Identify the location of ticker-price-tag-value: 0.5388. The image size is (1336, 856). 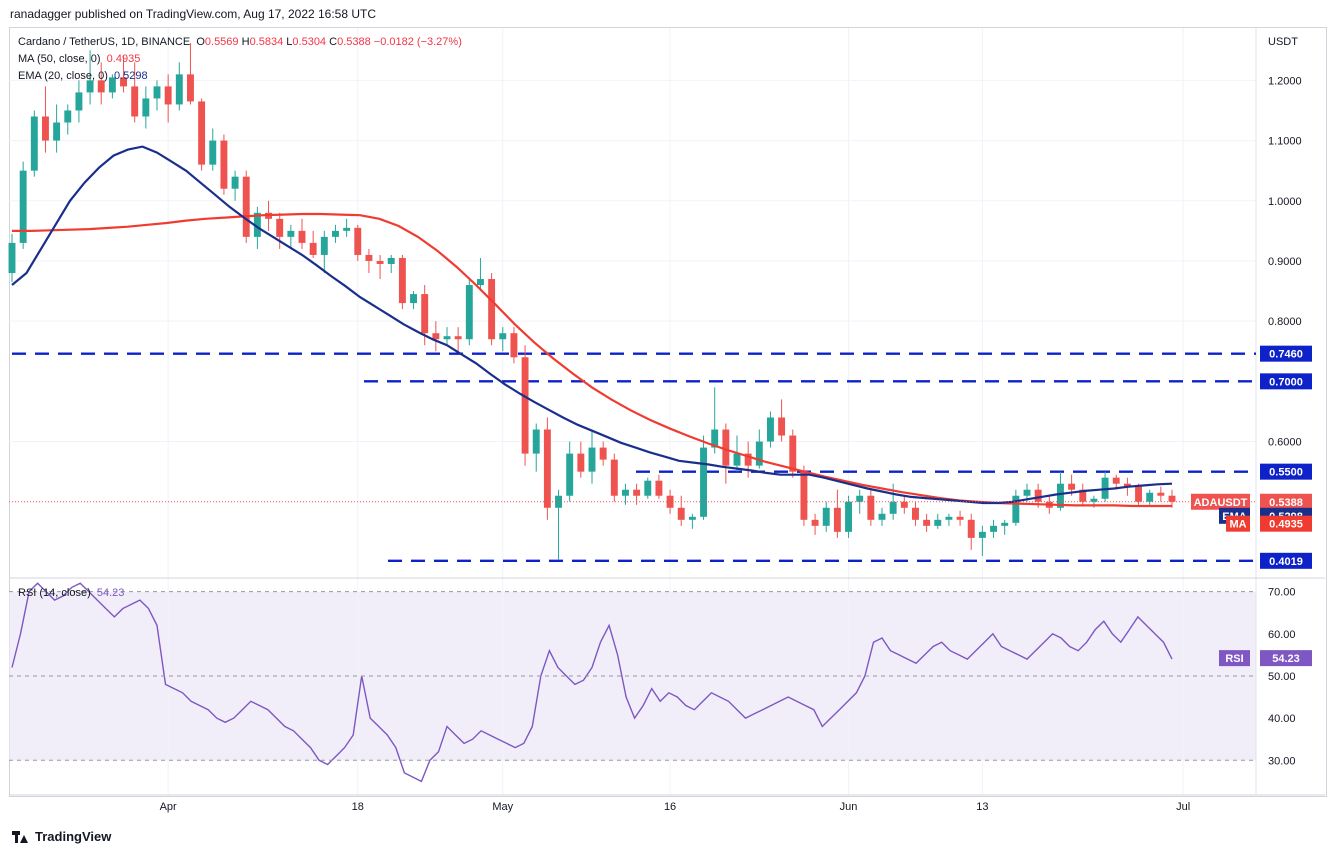
(1286, 503).